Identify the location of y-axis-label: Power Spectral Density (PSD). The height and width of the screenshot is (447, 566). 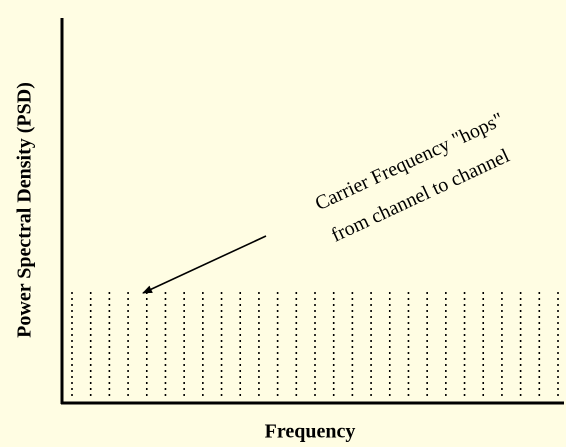
(25, 210).